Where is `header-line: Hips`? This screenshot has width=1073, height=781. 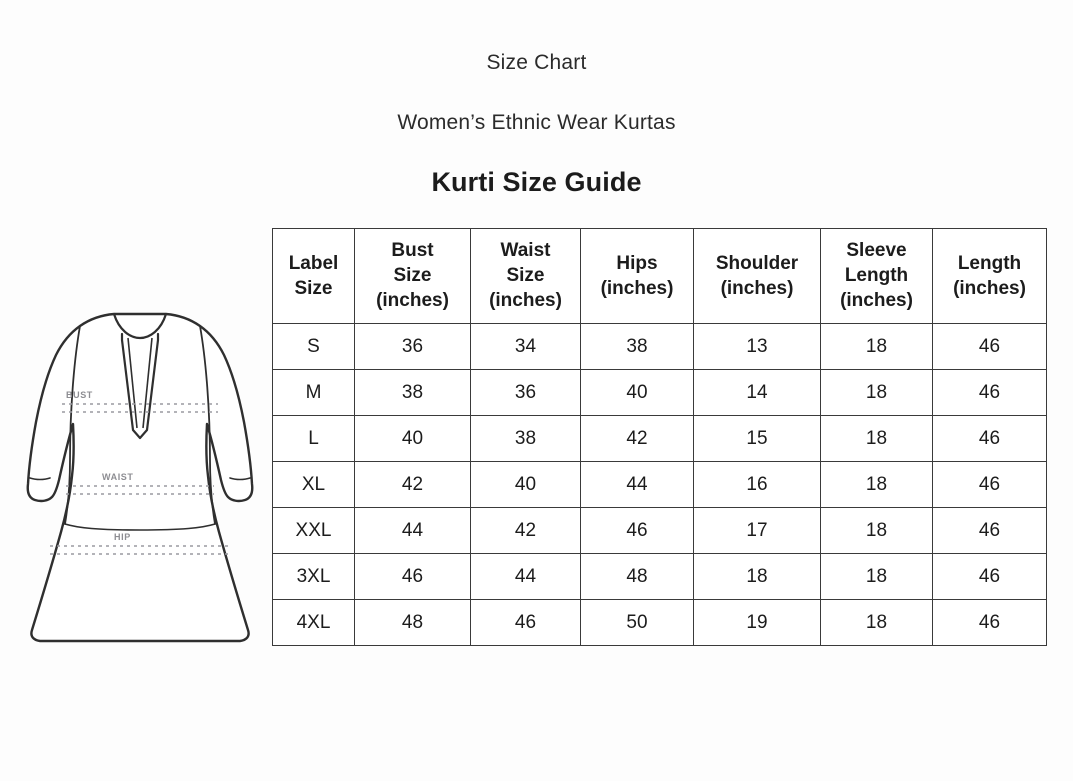
header-line: Hips is located at coordinates (637, 263).